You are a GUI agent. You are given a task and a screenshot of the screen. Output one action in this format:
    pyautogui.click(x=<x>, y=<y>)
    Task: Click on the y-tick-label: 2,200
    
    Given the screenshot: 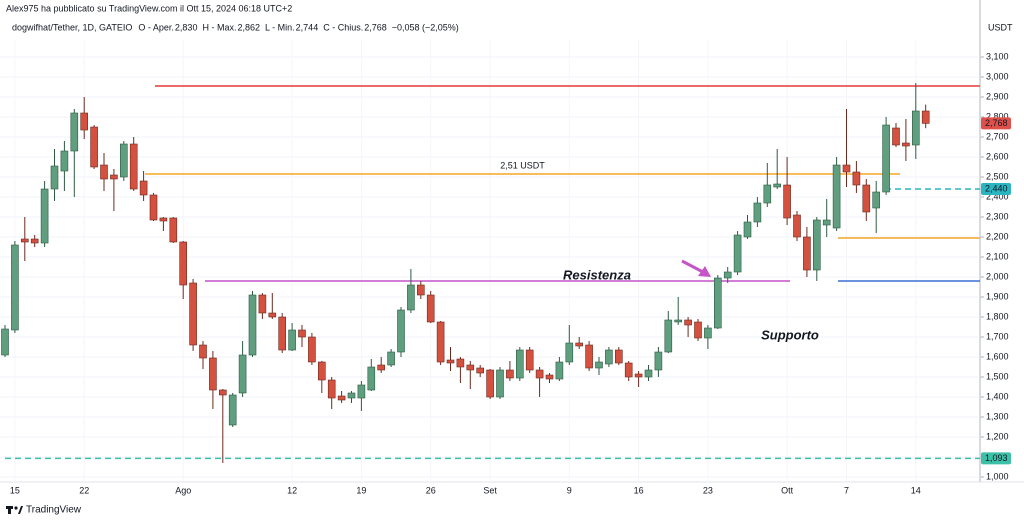 What is the action you would take?
    pyautogui.click(x=997, y=236)
    